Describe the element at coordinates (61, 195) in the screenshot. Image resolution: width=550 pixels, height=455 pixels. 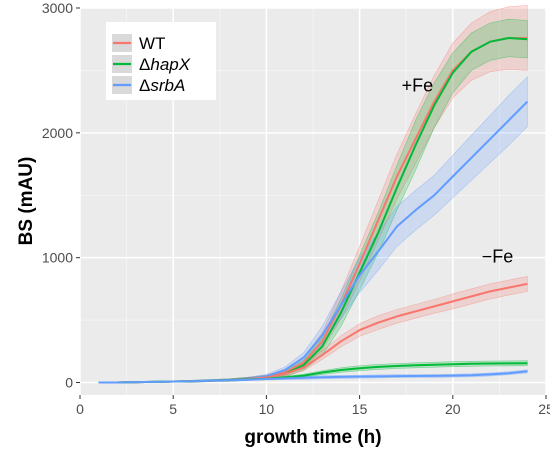
I see `y-axis-ticks: 0 1000 2000 3000` at that location.